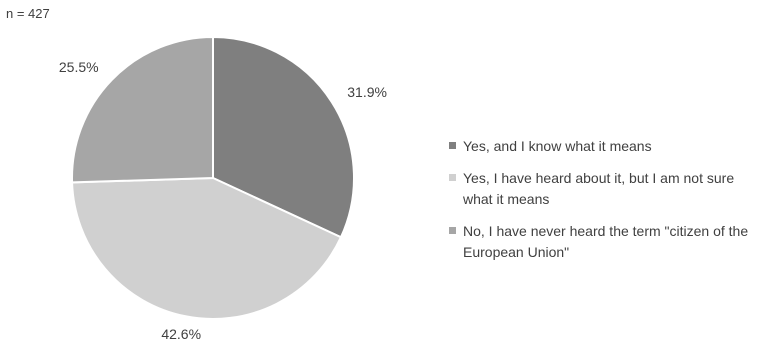  What do you see at coordinates (142, 109) in the screenshot?
I see `pie-slice-never-heard` at bounding box center [142, 109].